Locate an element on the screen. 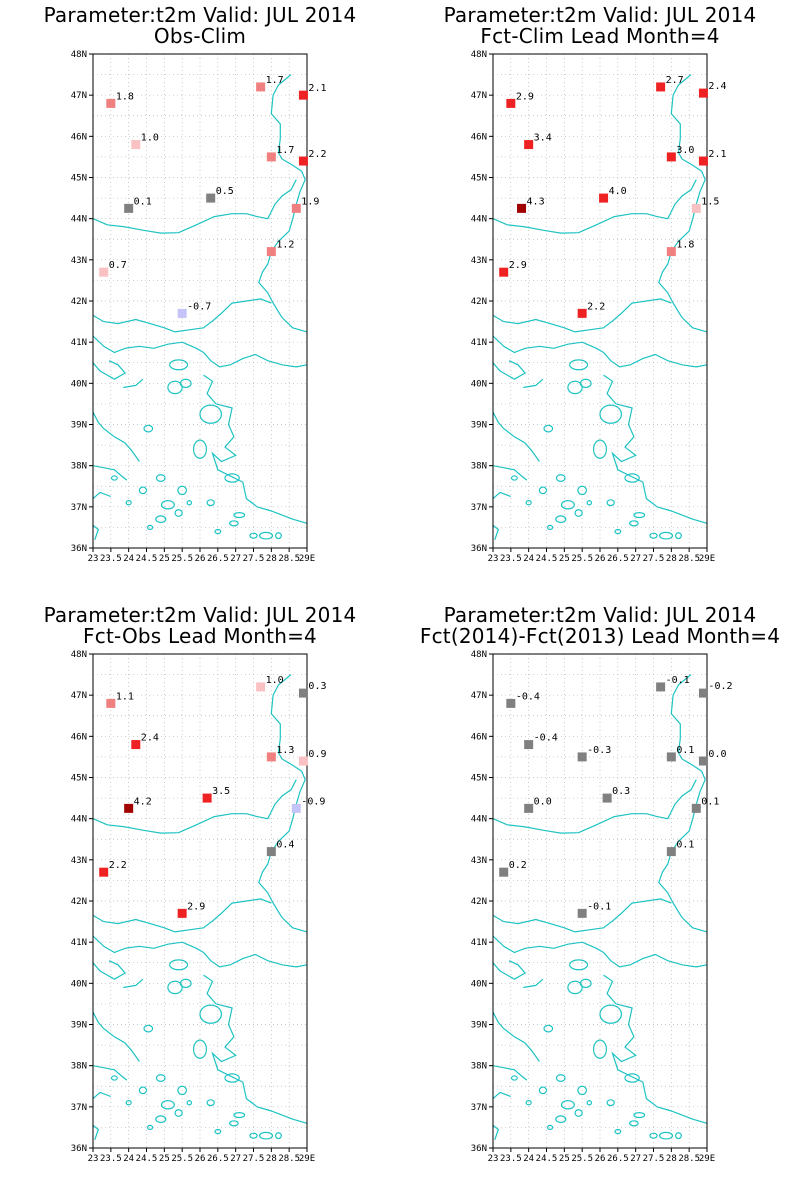 The height and width of the screenshot is (1200, 800). station-value-label: 1.2 is located at coordinates (285, 245).